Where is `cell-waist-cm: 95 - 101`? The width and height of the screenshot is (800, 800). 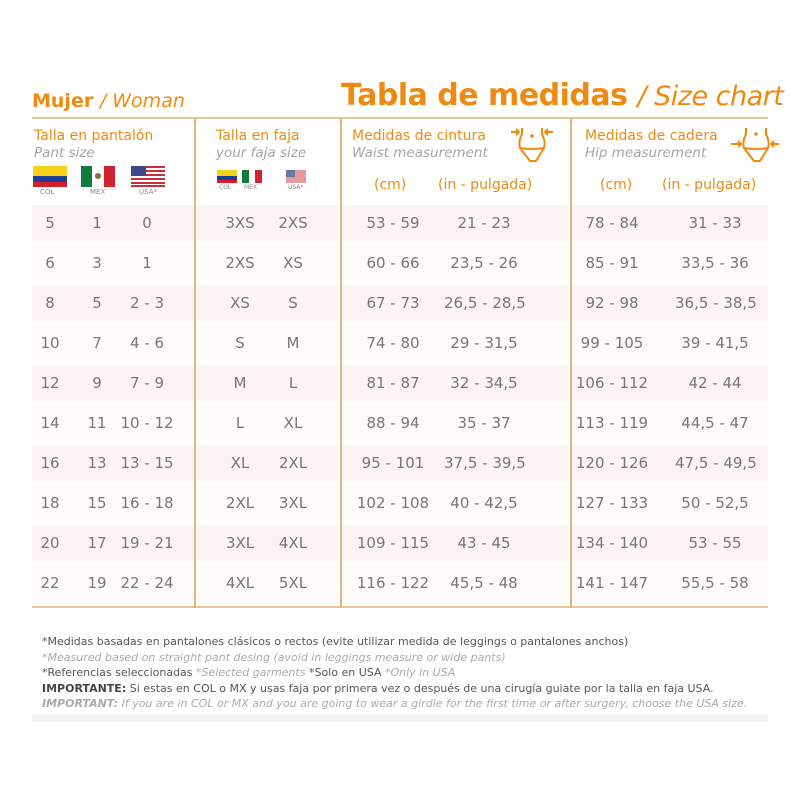
cell-waist-cm: 95 - 101 is located at coordinates (393, 463).